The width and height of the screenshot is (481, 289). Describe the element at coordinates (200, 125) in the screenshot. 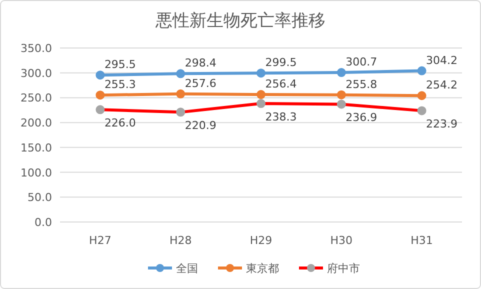

I see `data-label: 220.9` at that location.